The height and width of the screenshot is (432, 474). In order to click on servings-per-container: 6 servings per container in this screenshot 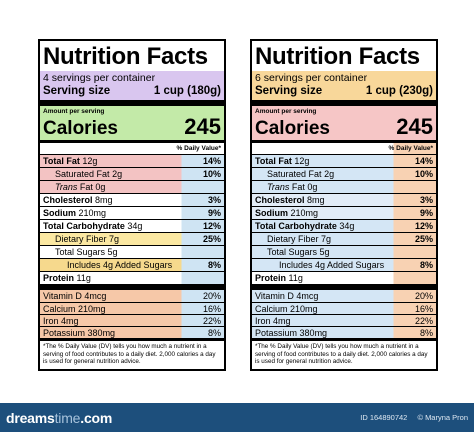, I will do `click(311, 78)`.